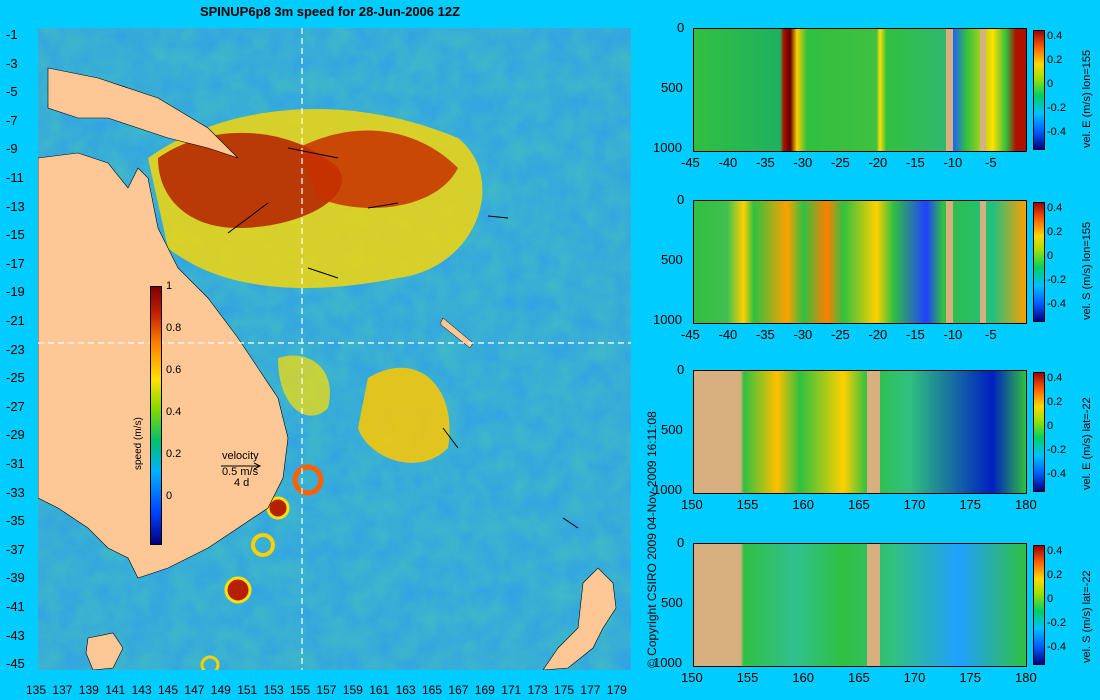  I want to click on speed-colorbar, so click(156, 415).